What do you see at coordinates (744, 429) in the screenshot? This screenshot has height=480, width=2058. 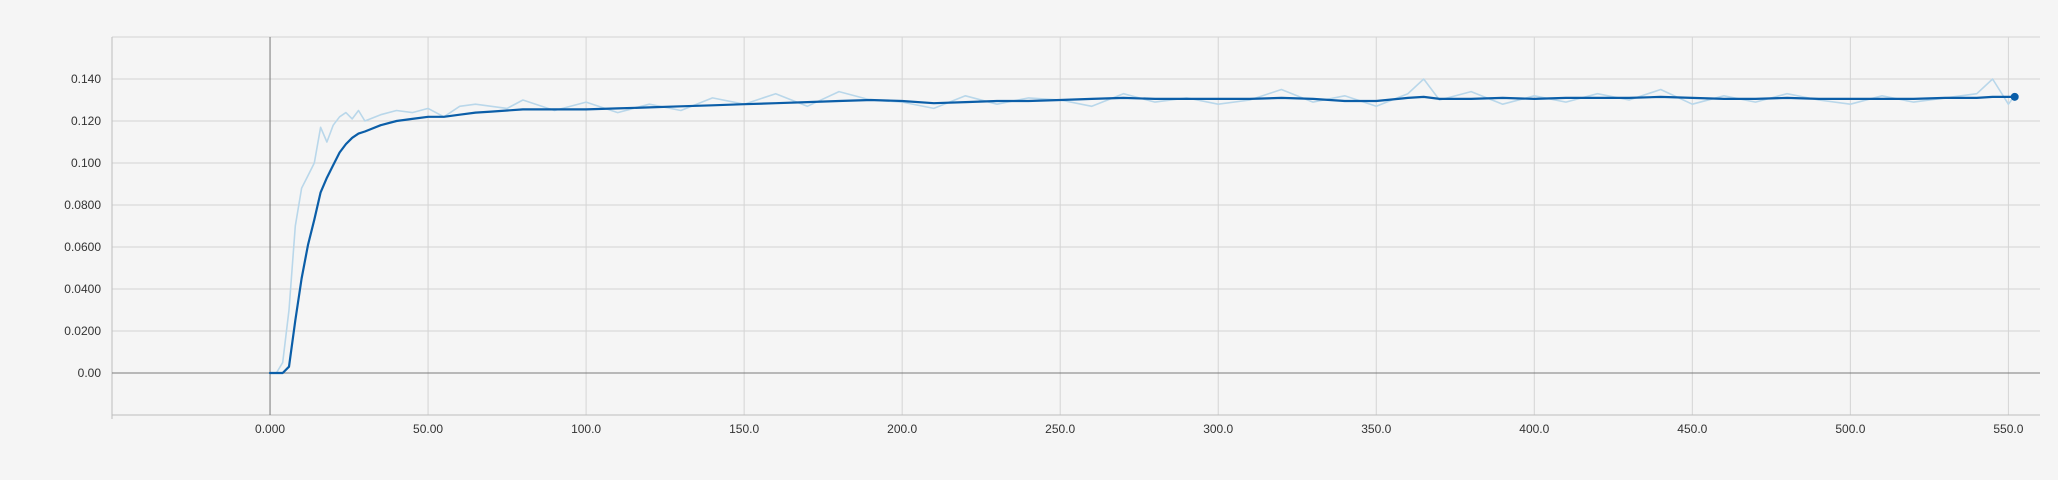 I see `x-tick-label: 150.0` at bounding box center [744, 429].